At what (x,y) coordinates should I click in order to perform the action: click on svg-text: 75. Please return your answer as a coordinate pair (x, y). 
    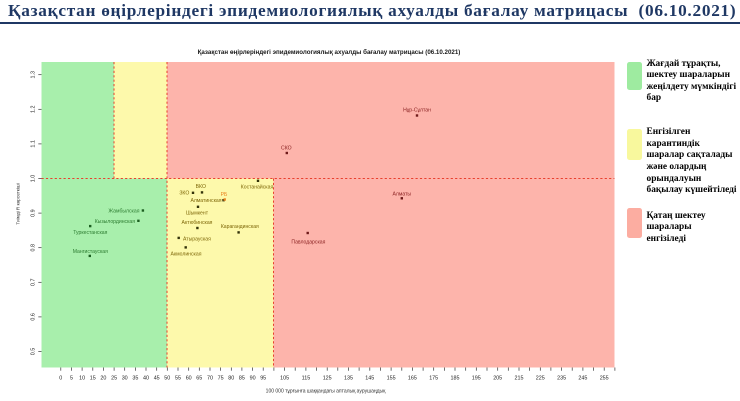
    Looking at the image, I should click on (221, 379).